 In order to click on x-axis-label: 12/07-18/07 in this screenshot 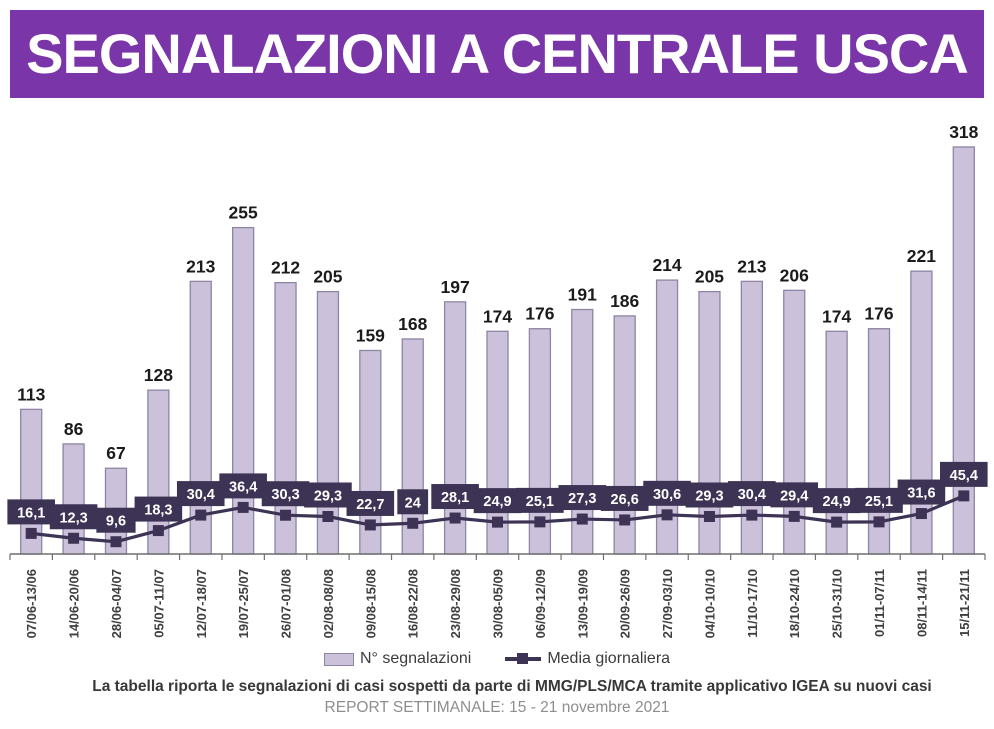, I will do `click(201, 603)`.